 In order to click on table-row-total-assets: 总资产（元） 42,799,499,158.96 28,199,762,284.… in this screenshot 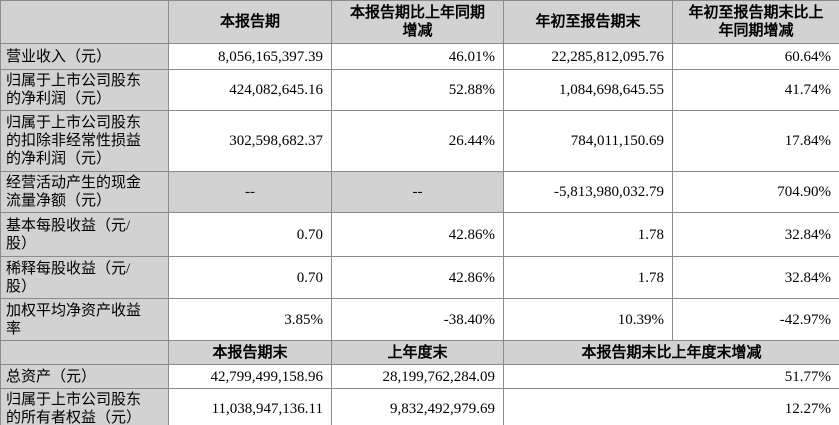, I will do `click(419, 376)`.